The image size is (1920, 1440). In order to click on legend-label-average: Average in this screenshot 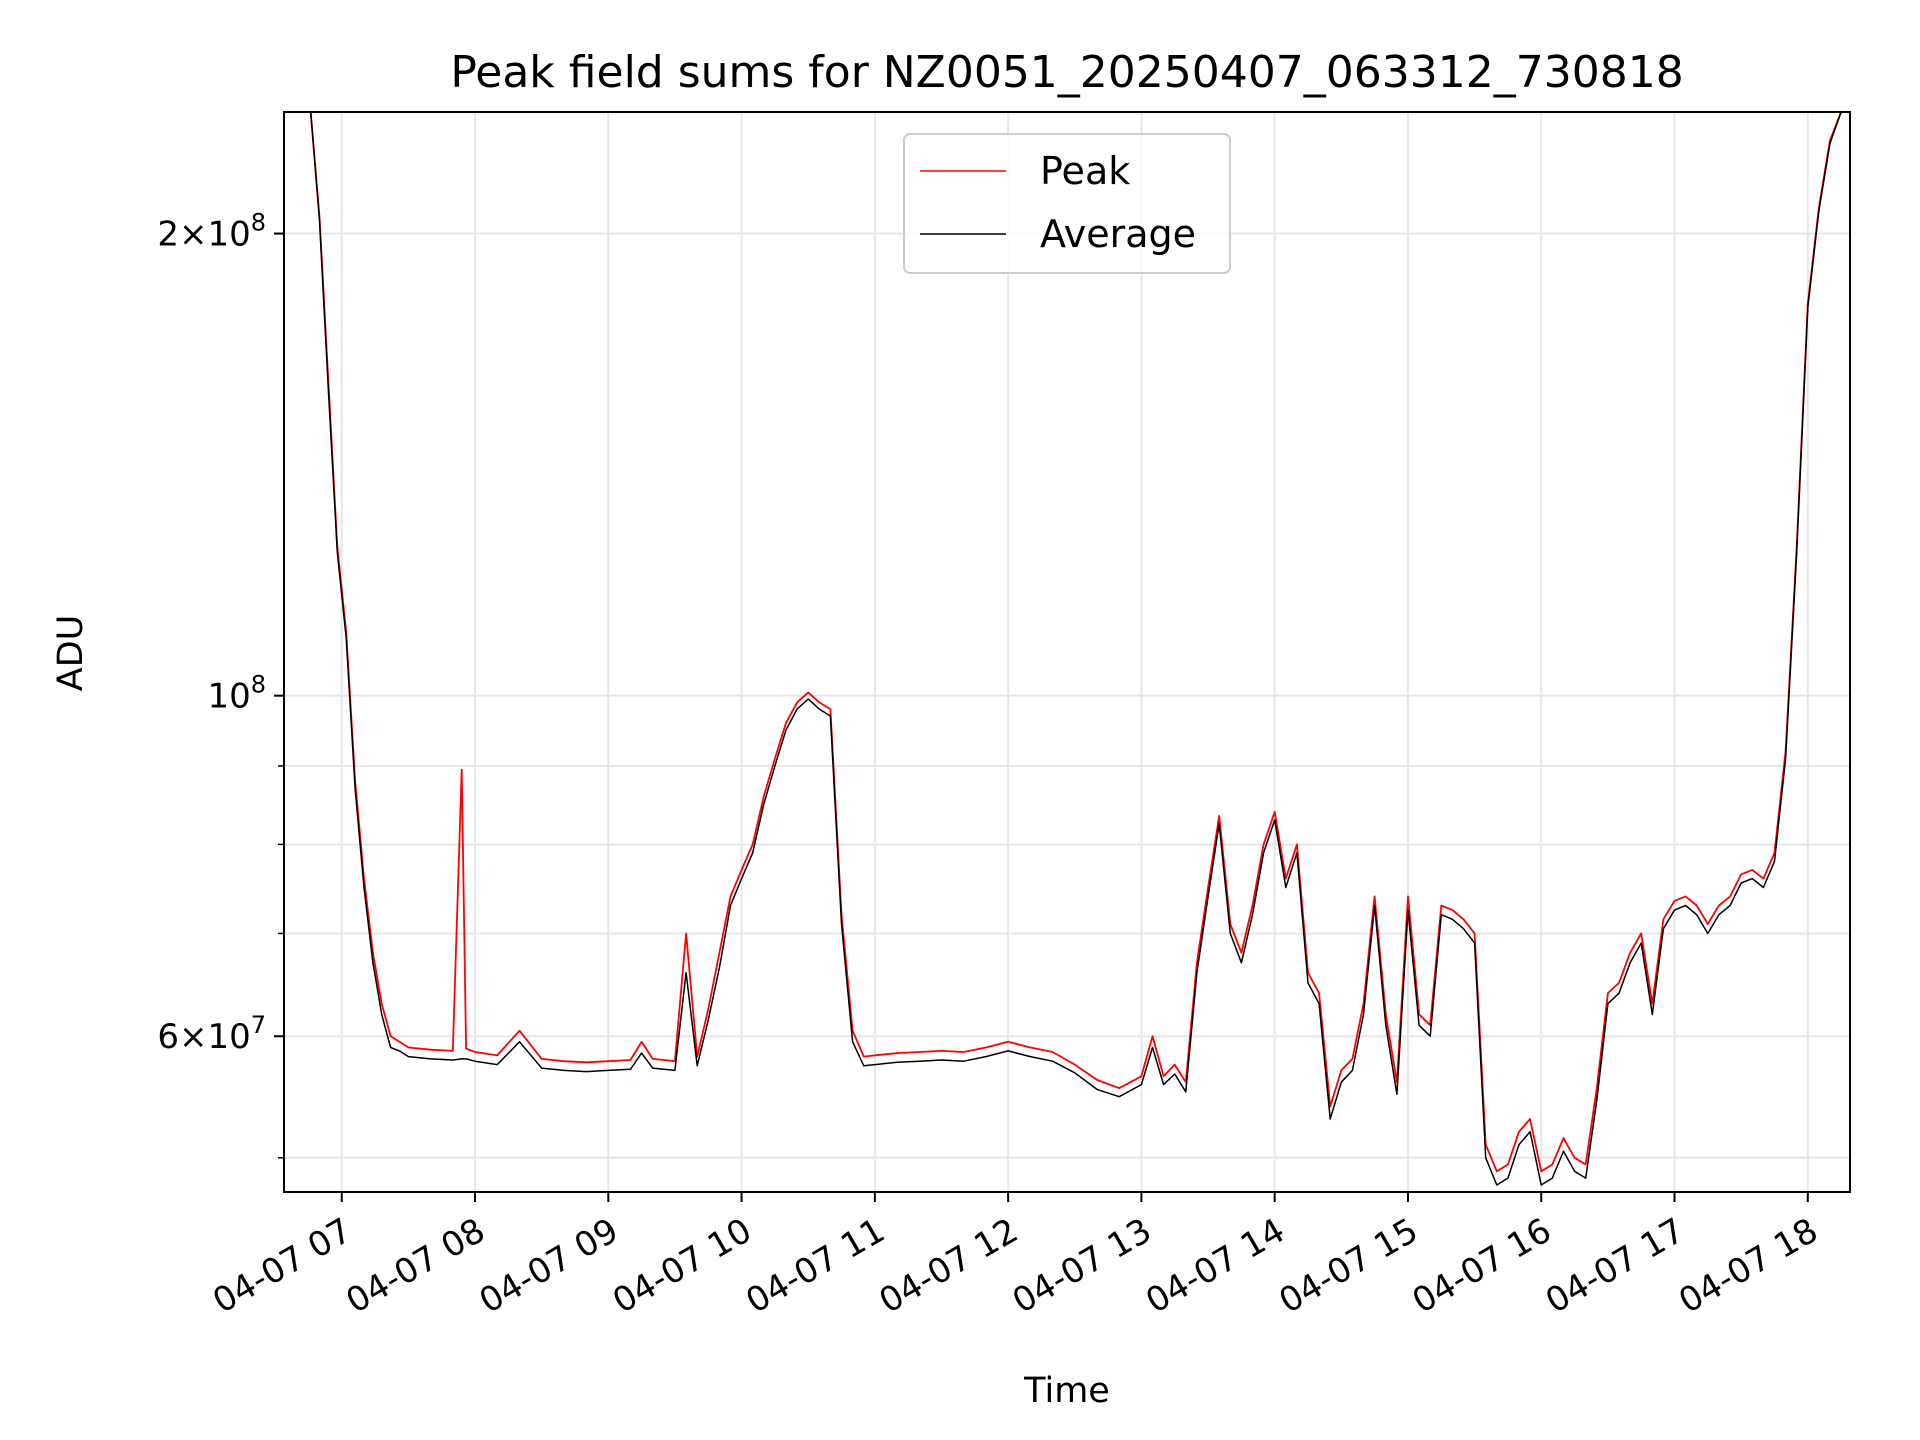, I will do `click(1118, 234)`.